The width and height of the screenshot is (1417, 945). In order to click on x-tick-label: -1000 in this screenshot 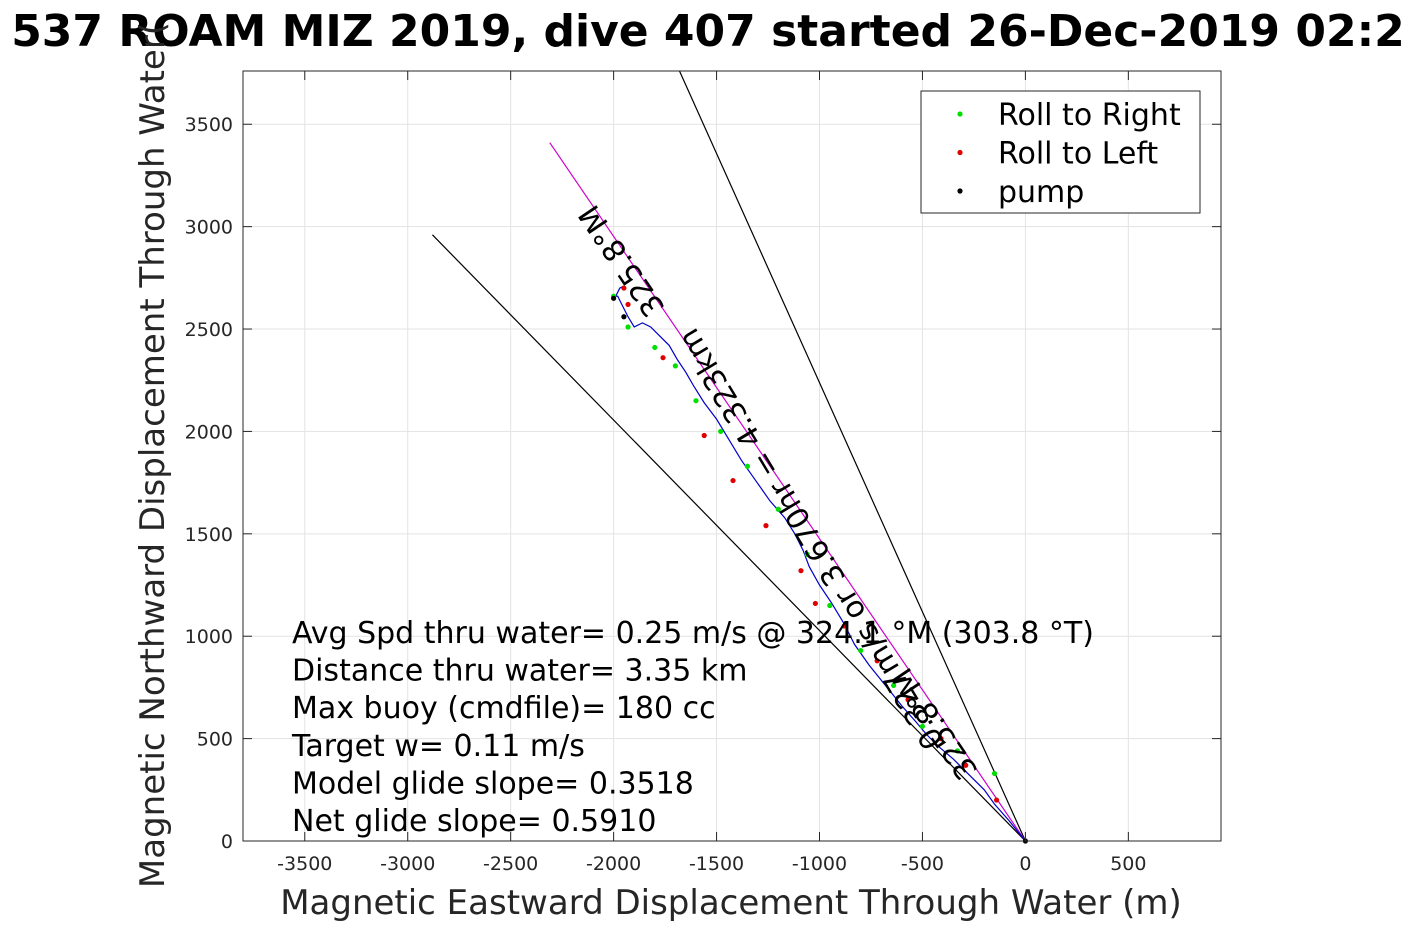, I will do `click(819, 864)`.